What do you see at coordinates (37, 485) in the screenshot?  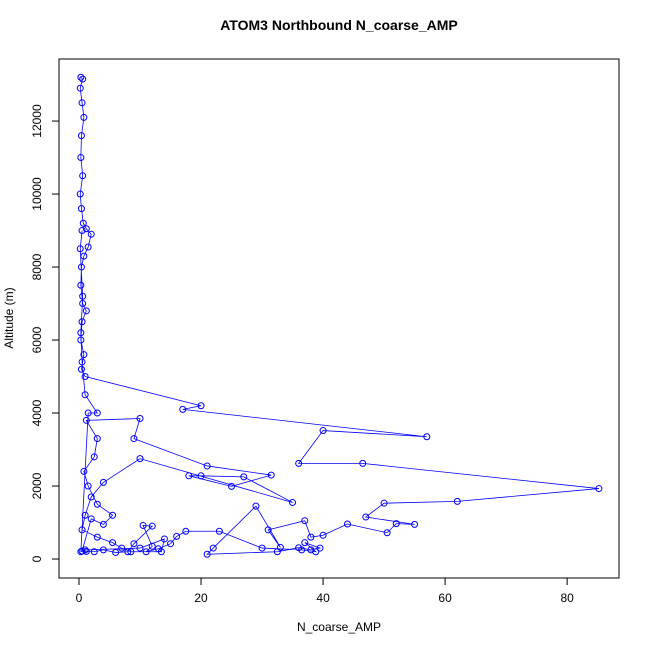 I see `y-tick-label: 2000` at bounding box center [37, 485].